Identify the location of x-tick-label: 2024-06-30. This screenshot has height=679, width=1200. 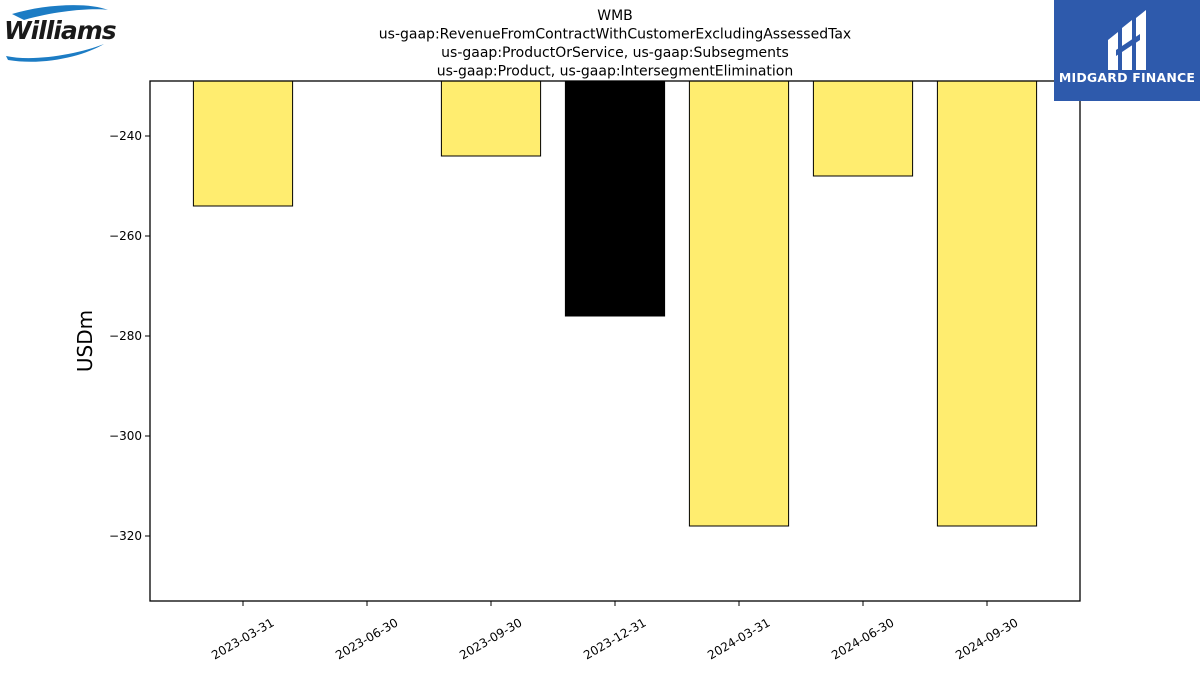
(862, 638).